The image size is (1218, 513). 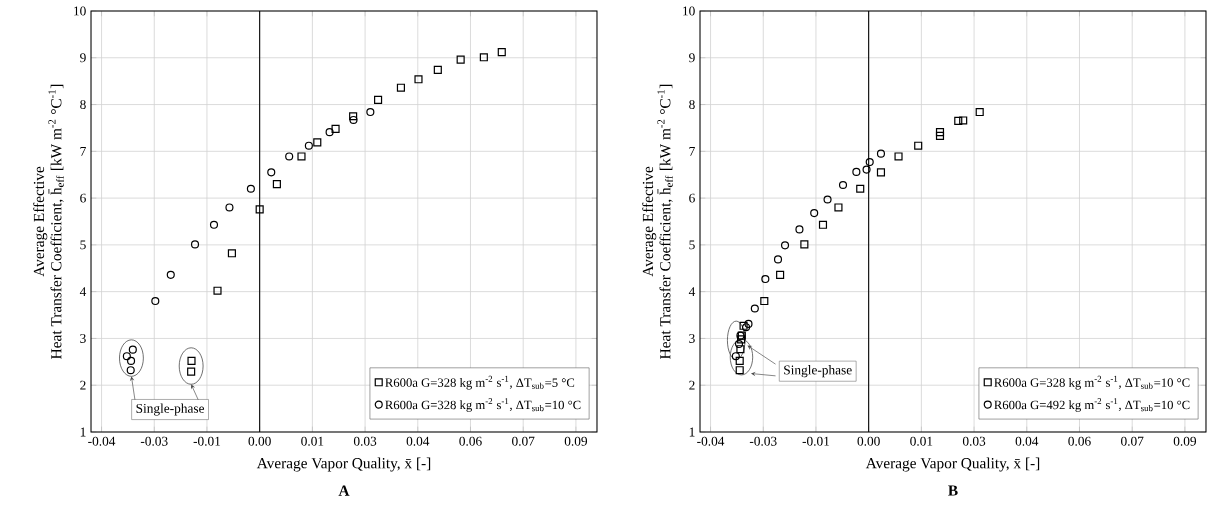 What do you see at coordinates (953, 490) in the screenshot?
I see `text: B` at bounding box center [953, 490].